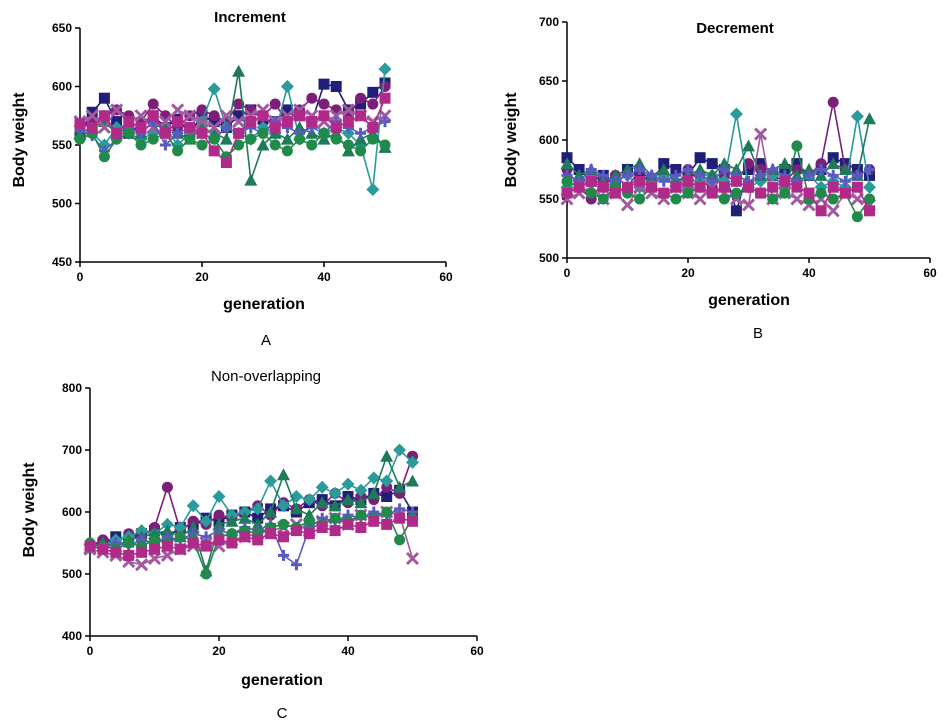  What do you see at coordinates (72, 574) in the screenshot?
I see `y-tick-label: 500` at bounding box center [72, 574].